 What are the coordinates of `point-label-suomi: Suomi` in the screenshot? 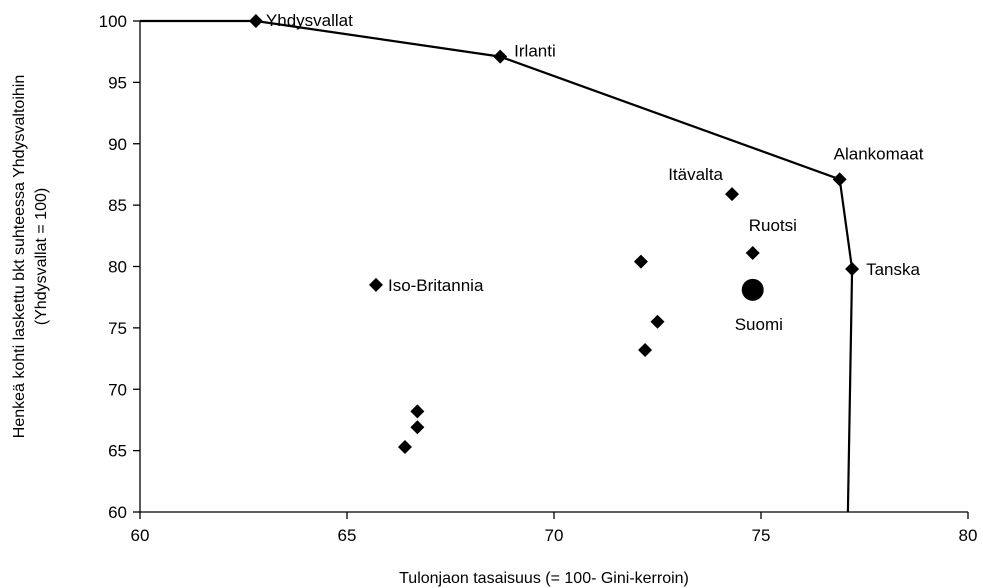 It's located at (759, 324).